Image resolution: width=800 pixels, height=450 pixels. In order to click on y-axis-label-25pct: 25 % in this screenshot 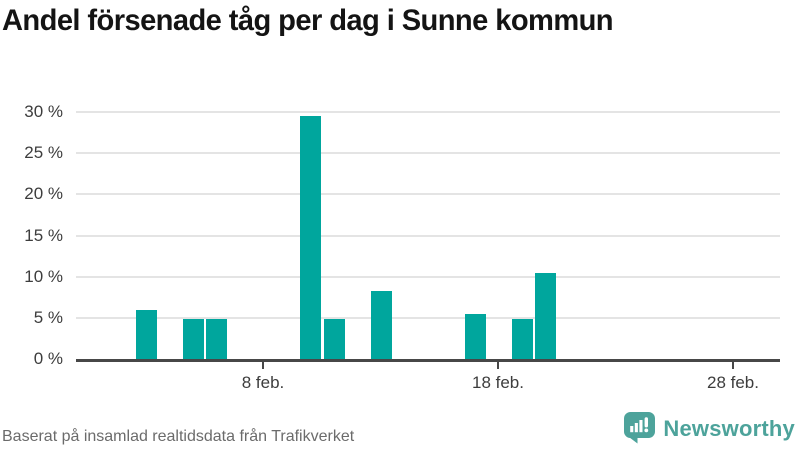, I will do `click(43, 152)`.